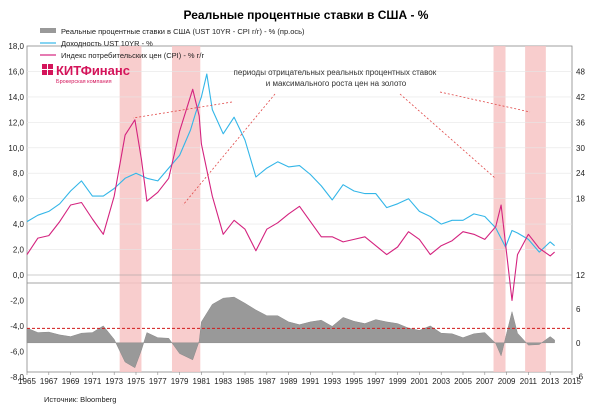  I want to click on x-tick-label: 2015, so click(572, 381).